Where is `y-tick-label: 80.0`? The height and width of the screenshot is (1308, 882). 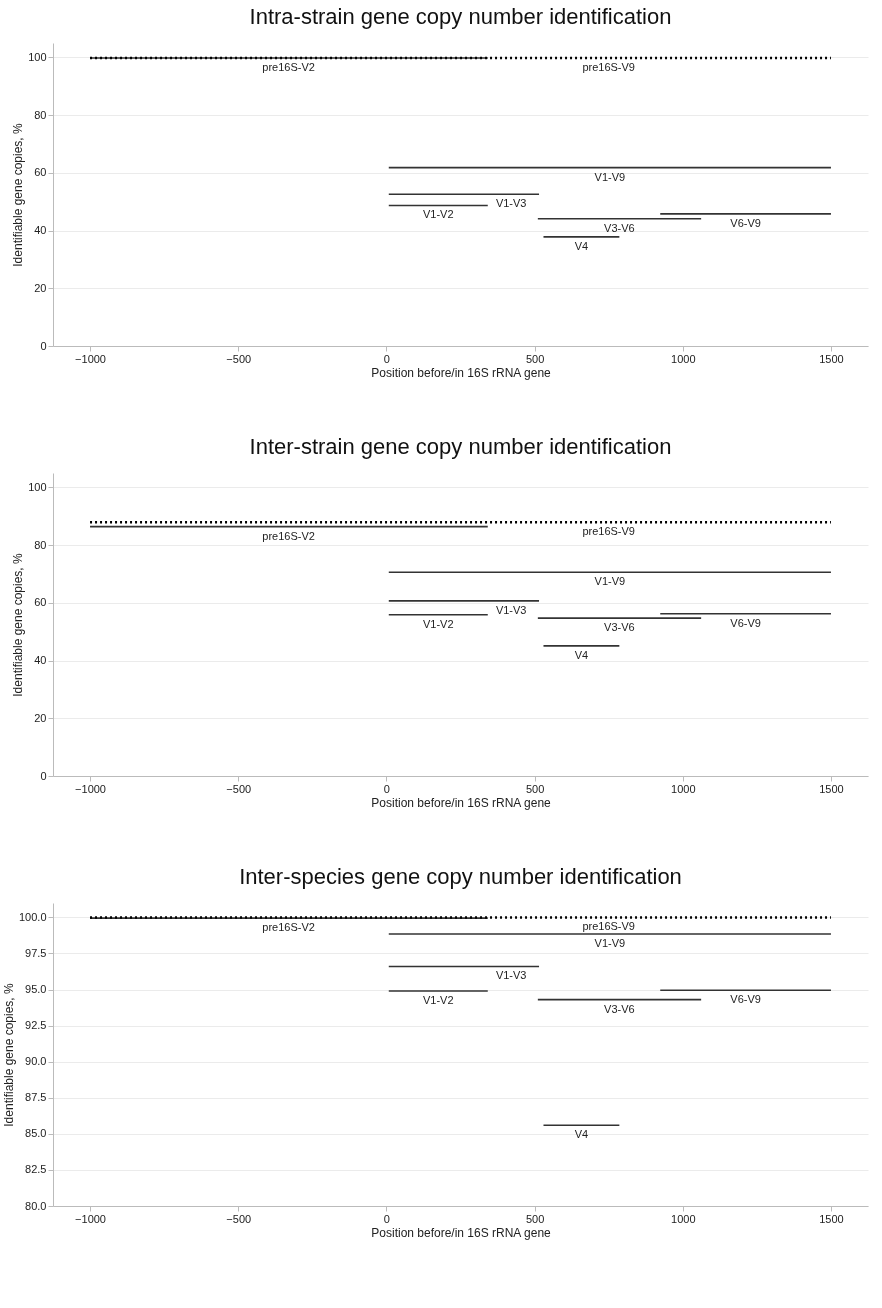 y-tick-label: 80.0 is located at coordinates (36, 1205).